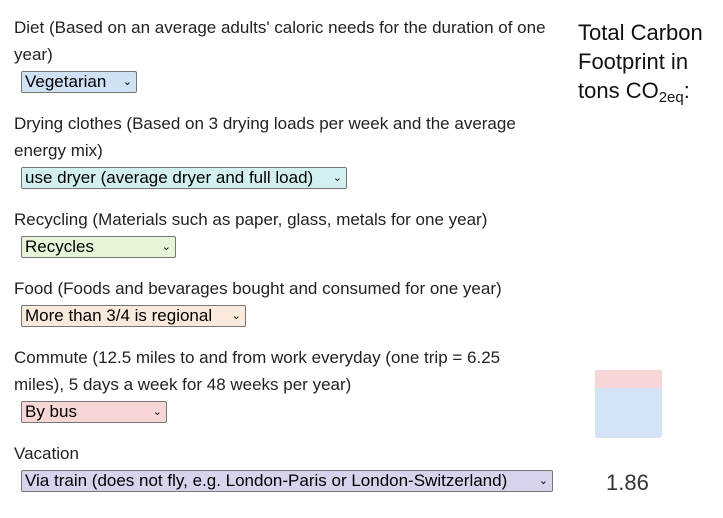 This screenshot has width=723, height=518. Describe the element at coordinates (686, 90) in the screenshot. I see `total-title-suffix: :` at that location.